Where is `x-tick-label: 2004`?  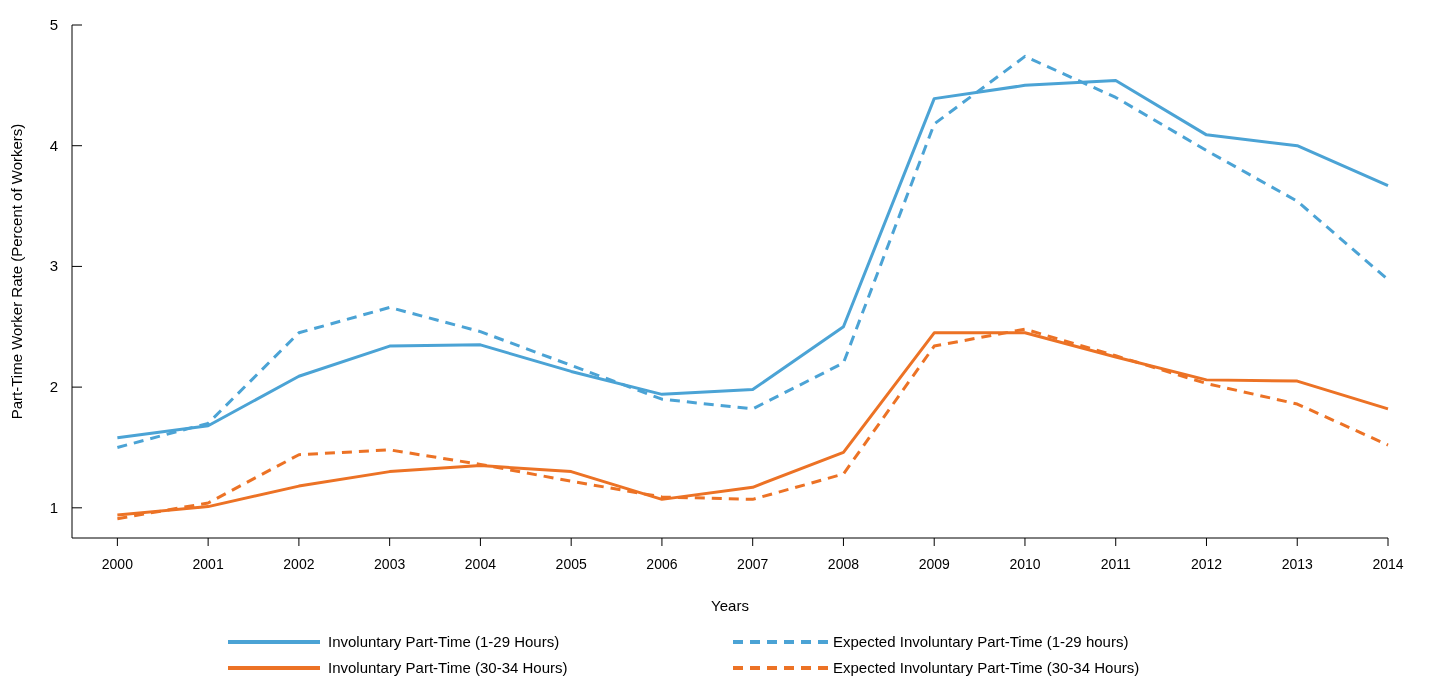
x-tick-label: 2004 is located at coordinates (480, 564).